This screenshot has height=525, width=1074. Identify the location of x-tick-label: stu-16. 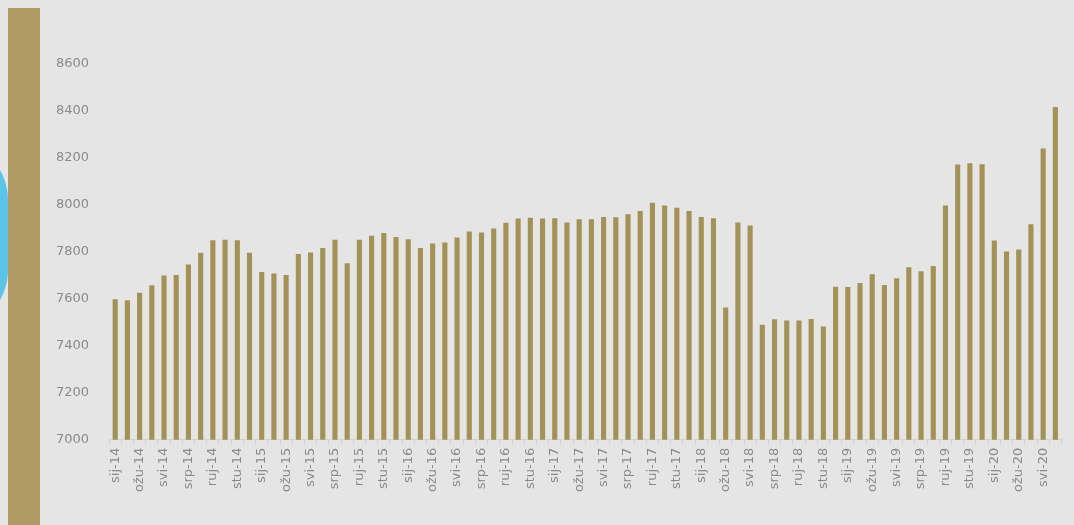
(529, 468).